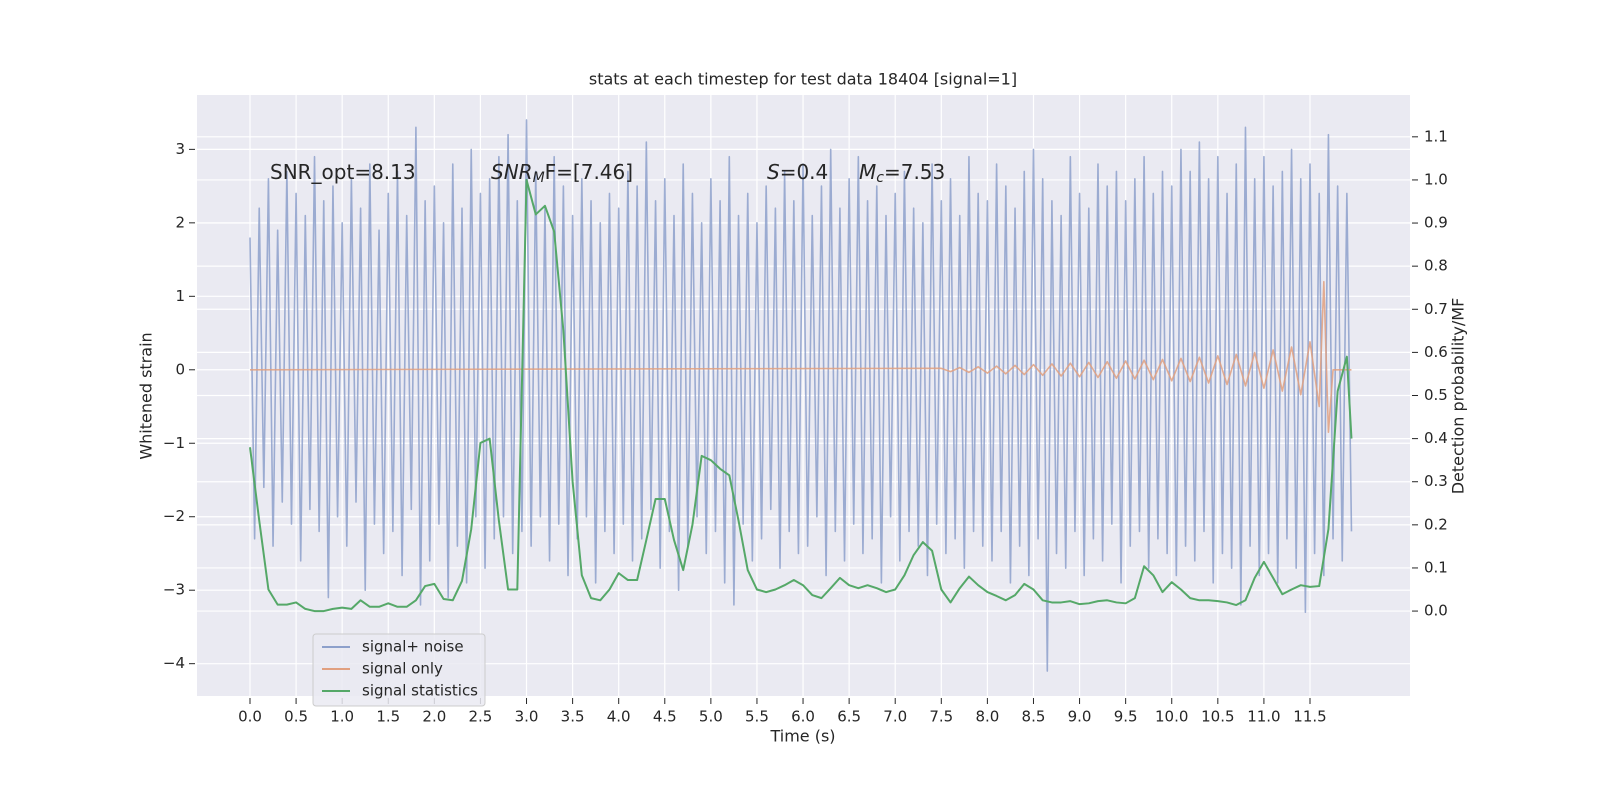 This screenshot has height=800, width=1600. What do you see at coordinates (1217, 717) in the screenshot?
I see `x-tick-label: 10.5` at bounding box center [1217, 717].